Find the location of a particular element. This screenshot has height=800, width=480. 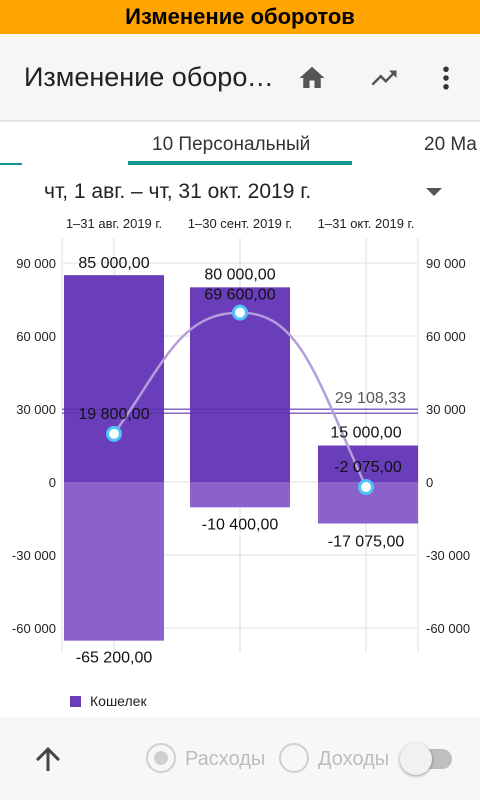

income-label: Доходы is located at coordinates (354, 759).